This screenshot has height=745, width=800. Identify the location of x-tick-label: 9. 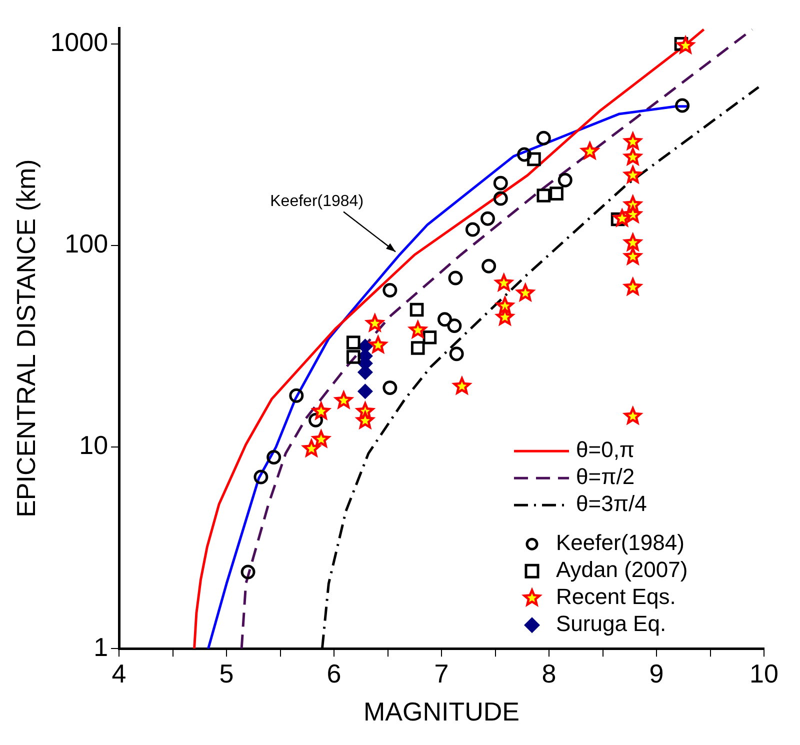
(656, 673).